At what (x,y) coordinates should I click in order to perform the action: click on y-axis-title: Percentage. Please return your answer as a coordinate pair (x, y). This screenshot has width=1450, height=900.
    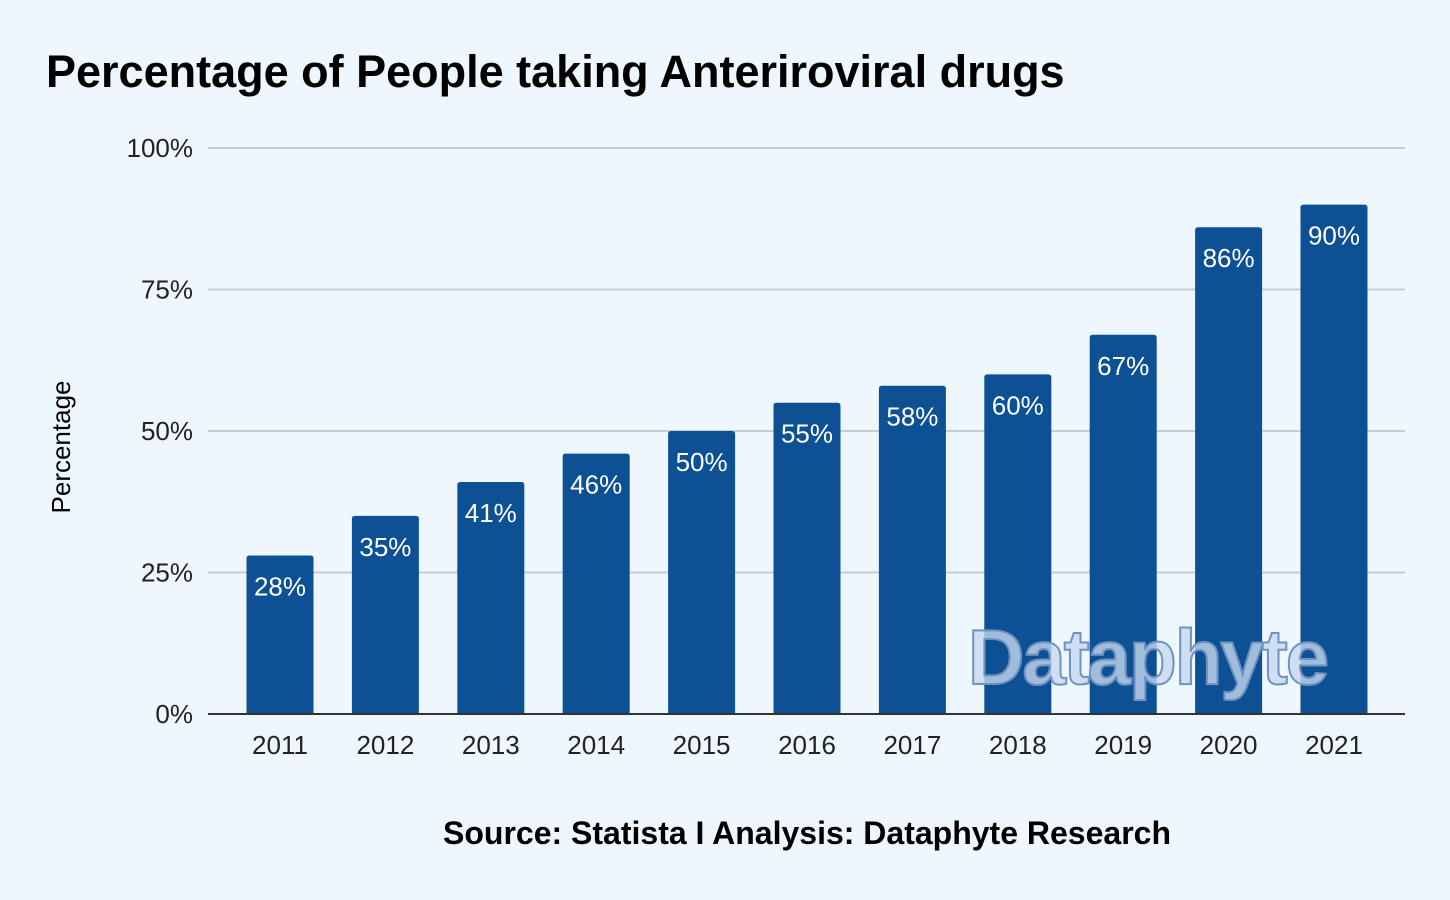
    Looking at the image, I should click on (61, 447).